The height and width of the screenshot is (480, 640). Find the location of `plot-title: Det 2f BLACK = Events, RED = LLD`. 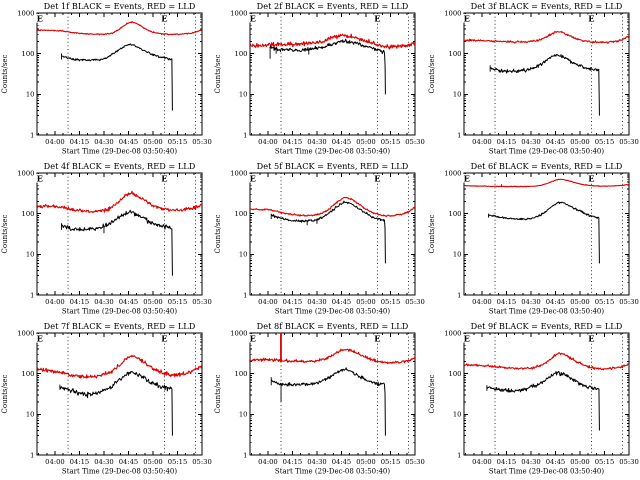

plot-title: Det 2f BLACK = Events, RED = LLD is located at coordinates (333, 6).